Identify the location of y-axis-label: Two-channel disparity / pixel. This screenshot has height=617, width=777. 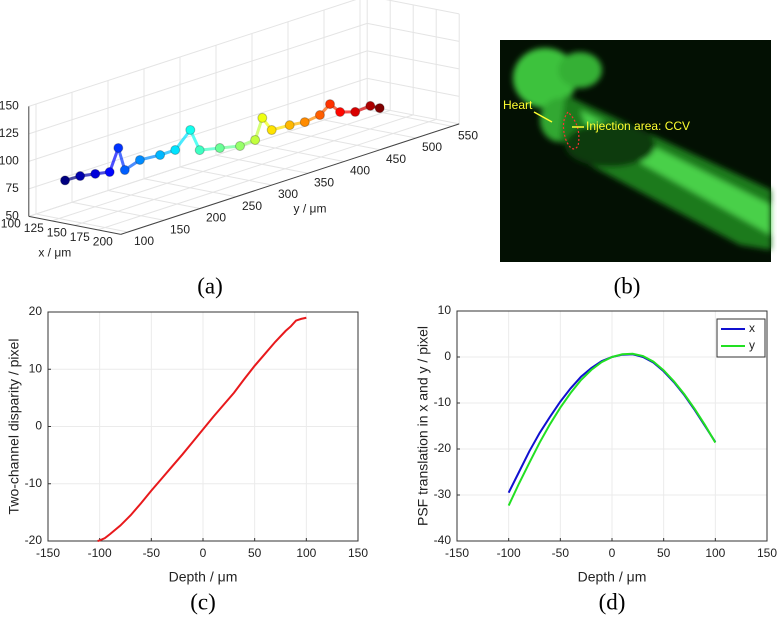
(14, 427).